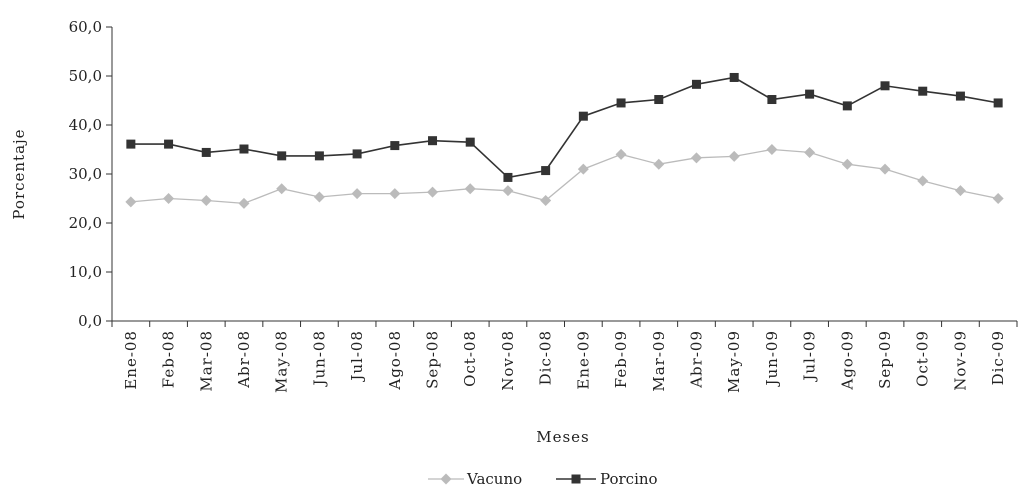 This screenshot has width=1022, height=488. Describe the element at coordinates (621, 359) in the screenshot. I see `x-tick-label: Feb-09` at that location.